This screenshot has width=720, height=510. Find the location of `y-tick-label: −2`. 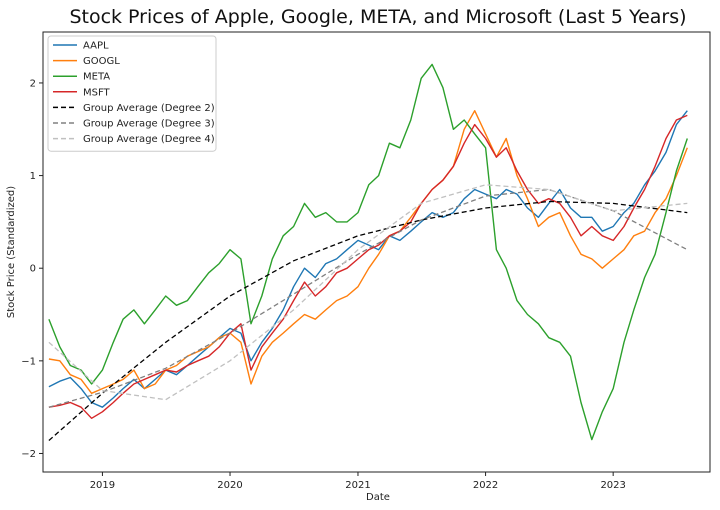

y-tick-label: −2 is located at coordinates (28, 454).